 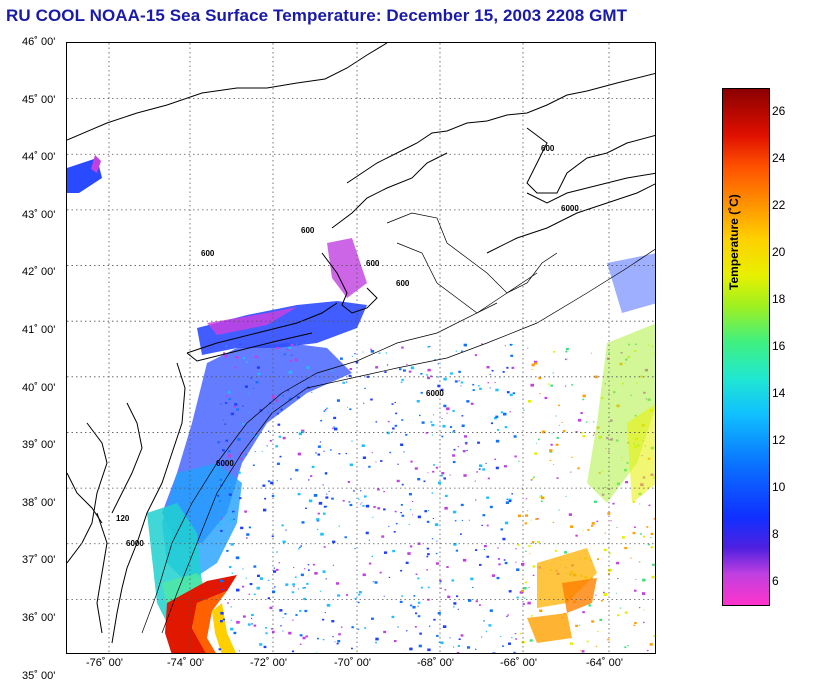 What do you see at coordinates (39, 675) in the screenshot?
I see `latitude-label: 35˚ 00'` at bounding box center [39, 675].